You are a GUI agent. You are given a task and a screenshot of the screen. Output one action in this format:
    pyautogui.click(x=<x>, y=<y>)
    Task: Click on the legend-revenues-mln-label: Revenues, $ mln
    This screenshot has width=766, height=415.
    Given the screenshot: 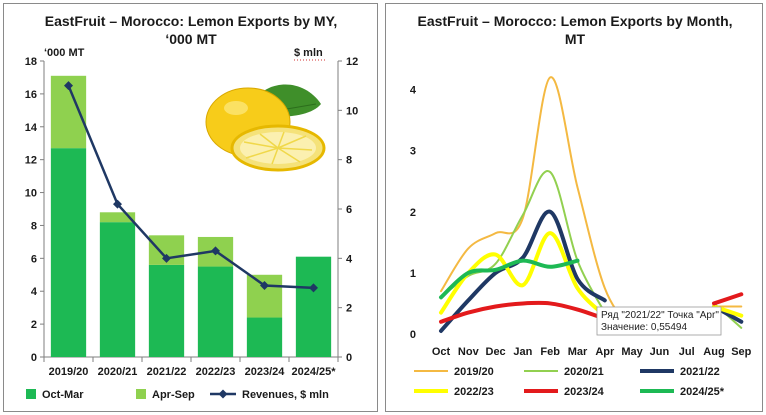 What is the action you would take?
    pyautogui.click(x=285, y=395)
    